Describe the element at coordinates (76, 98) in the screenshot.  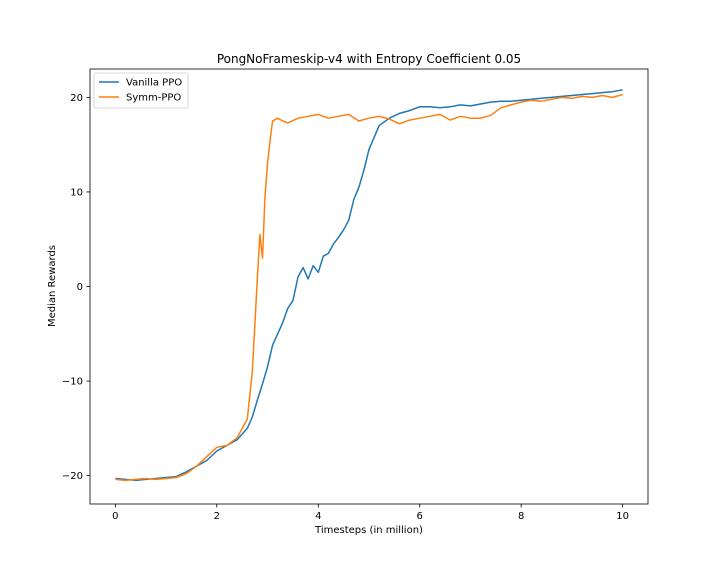
I see `y-tick-label: 20` at that location.